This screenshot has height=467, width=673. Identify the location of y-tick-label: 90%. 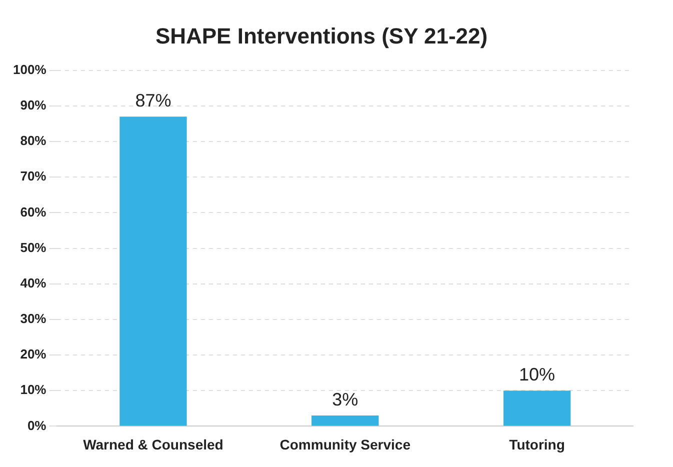
(33, 105).